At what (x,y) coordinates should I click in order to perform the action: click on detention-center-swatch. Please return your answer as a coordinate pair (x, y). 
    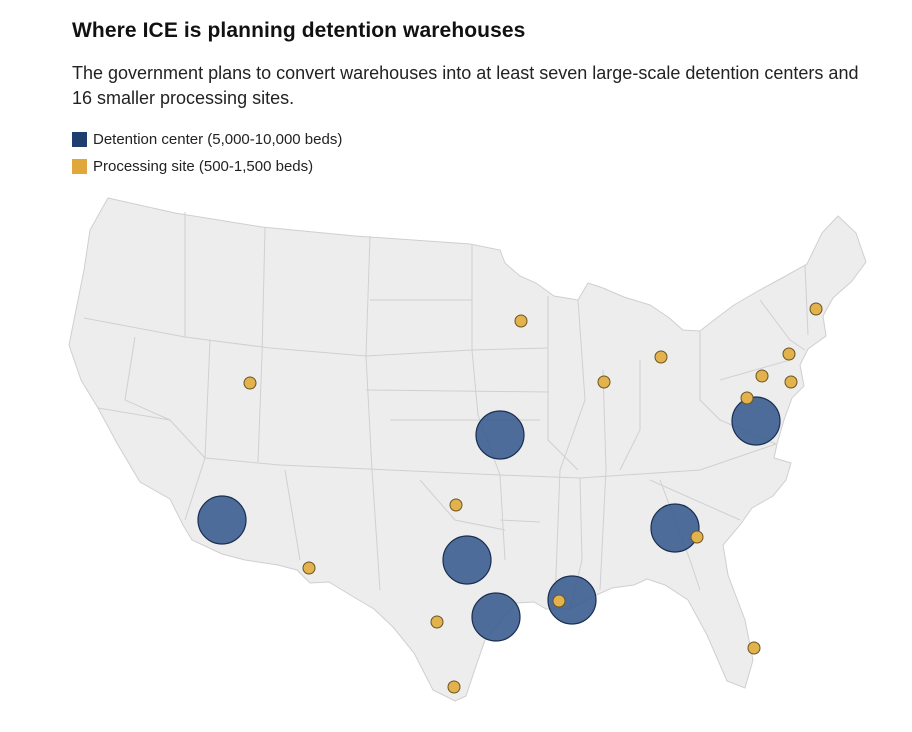
    Looking at the image, I should click on (79, 139).